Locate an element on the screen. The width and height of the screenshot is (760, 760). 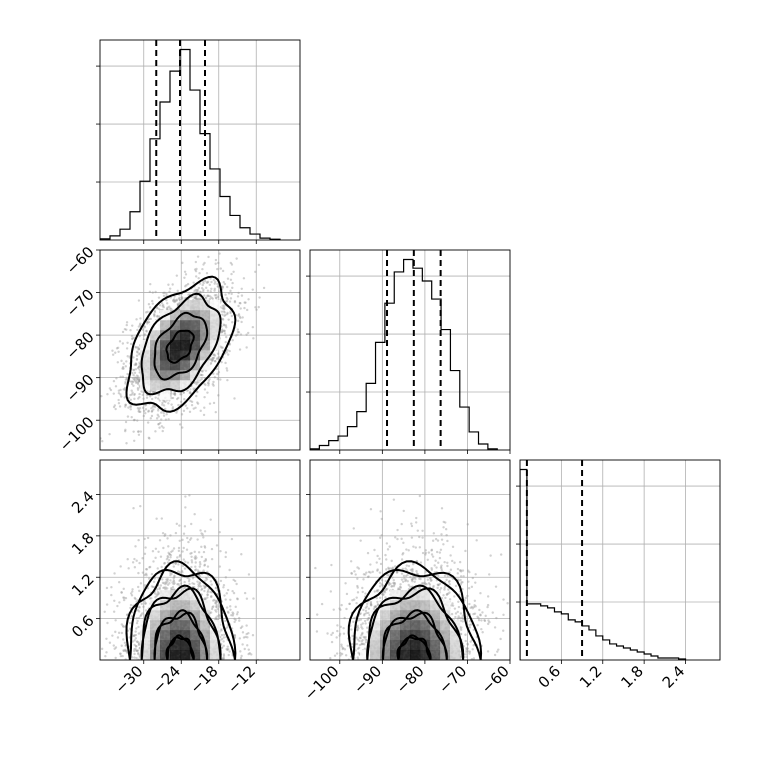
contour-level is located at coordinates (181, 344).